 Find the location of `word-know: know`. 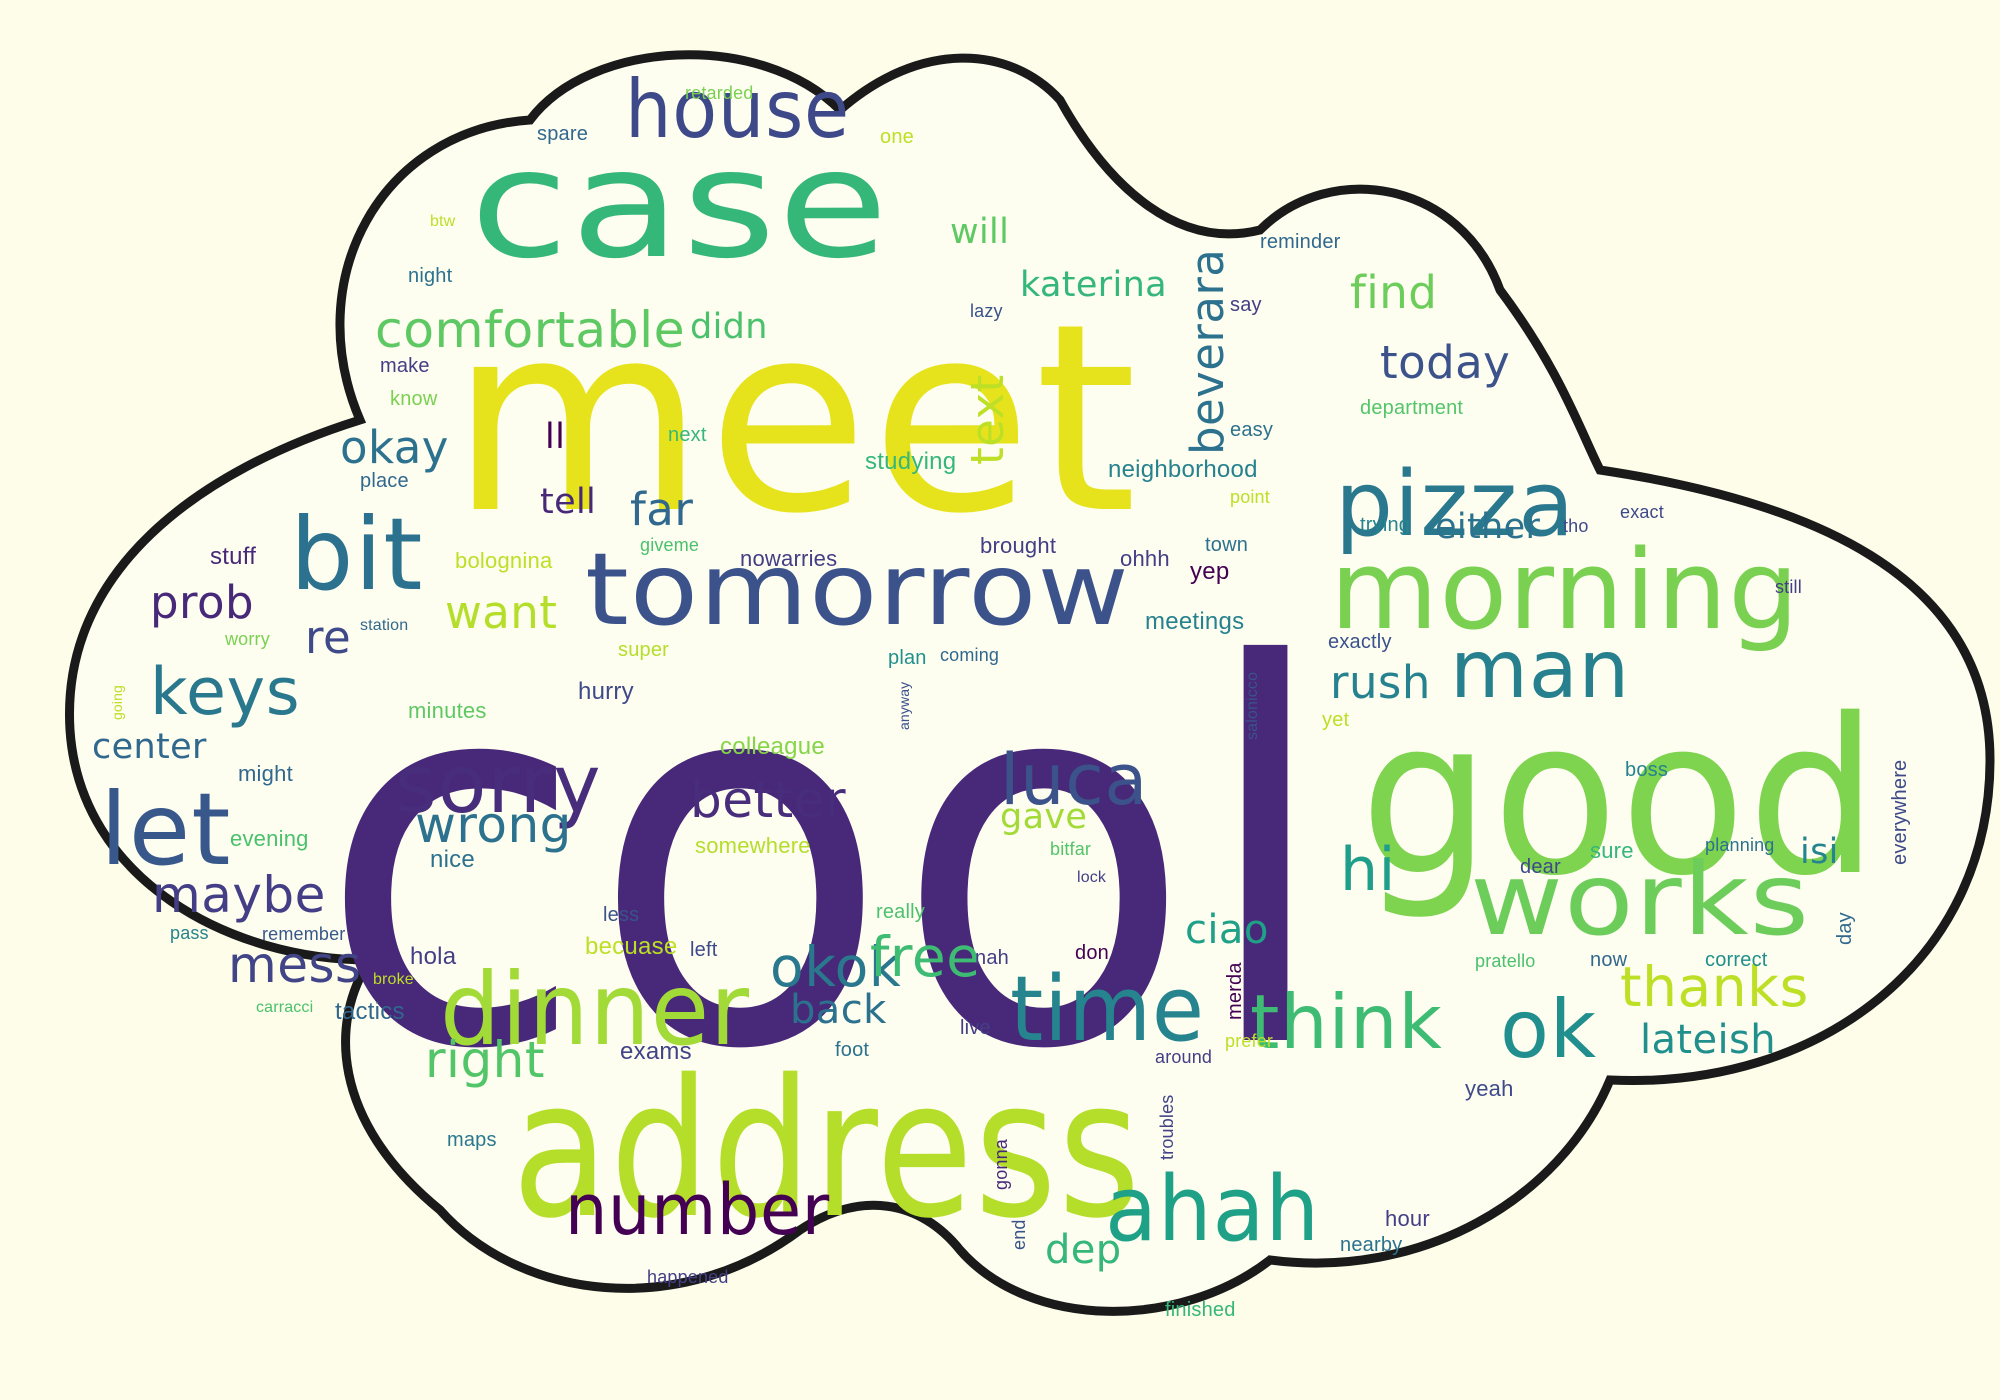

word-know: know is located at coordinates (414, 399).